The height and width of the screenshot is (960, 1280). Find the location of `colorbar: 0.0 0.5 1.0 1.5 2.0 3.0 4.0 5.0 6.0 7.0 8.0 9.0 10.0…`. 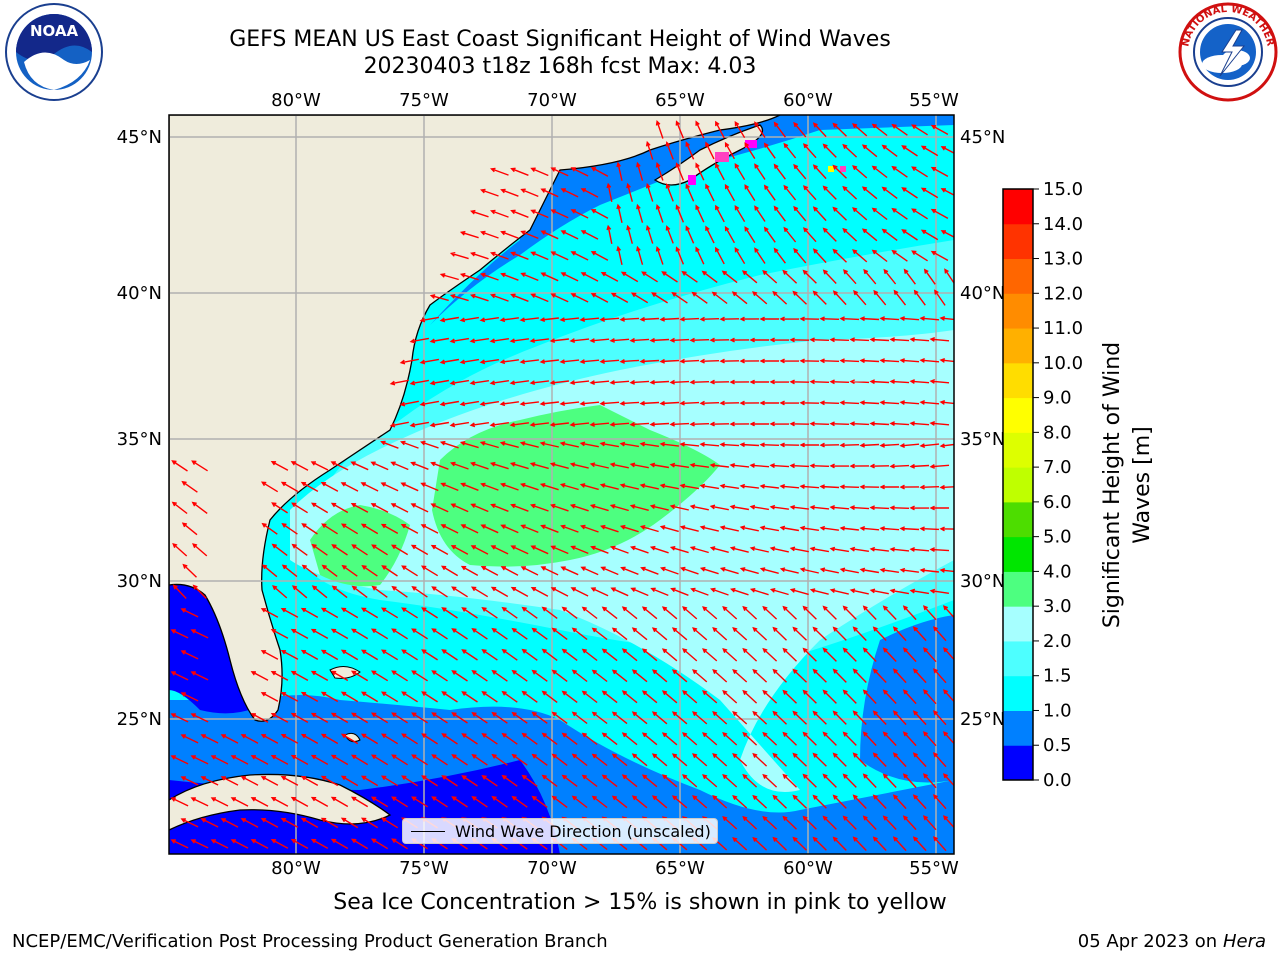

colorbar: 0.0 0.5 1.0 1.5 2.0 3.0 4.0 5.0 6.0 7.0 8.0 9.0 10.0… is located at coordinates (1042, 485).